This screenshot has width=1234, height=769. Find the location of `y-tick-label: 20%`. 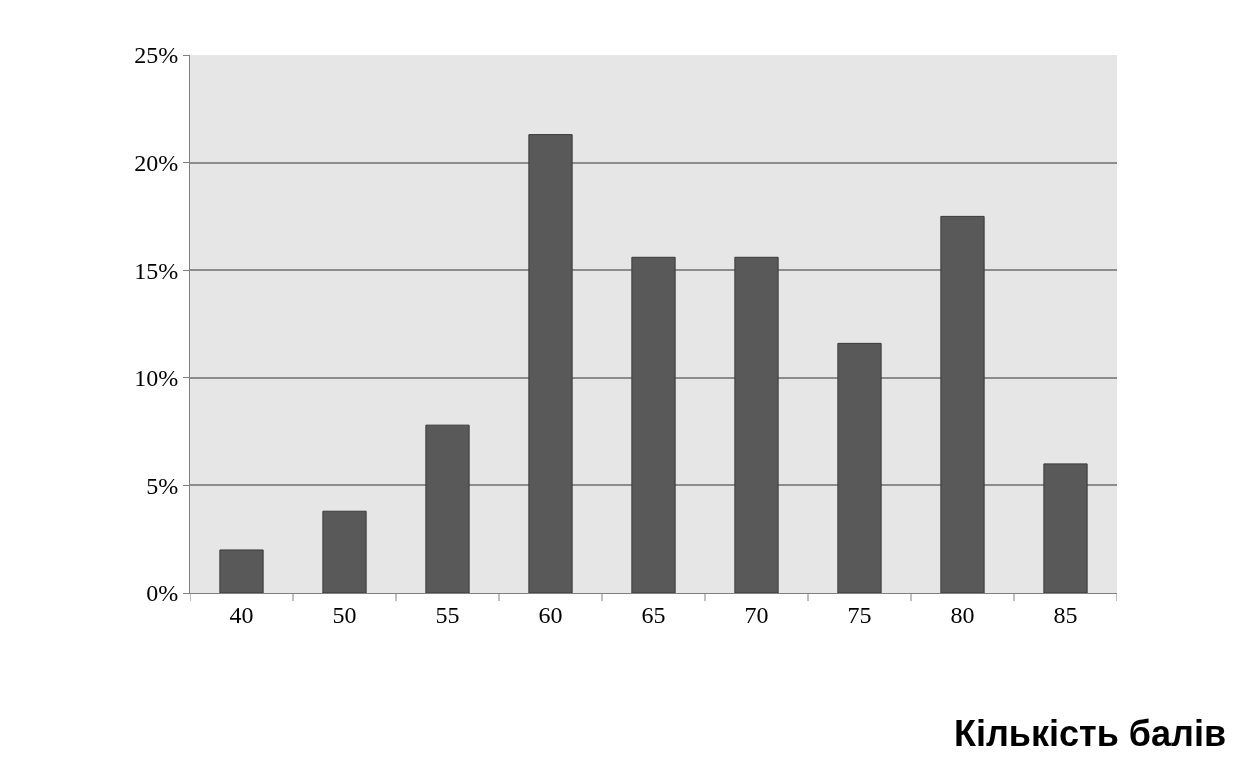

y-tick-label: 20% is located at coordinates (156, 163).